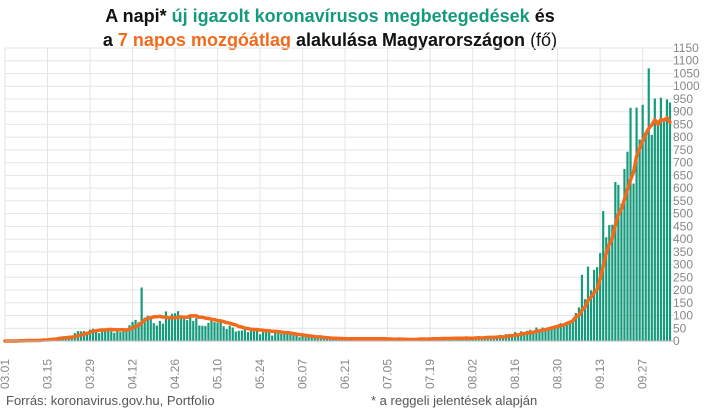  I want to click on y-tick-label: 550, so click(683, 201).